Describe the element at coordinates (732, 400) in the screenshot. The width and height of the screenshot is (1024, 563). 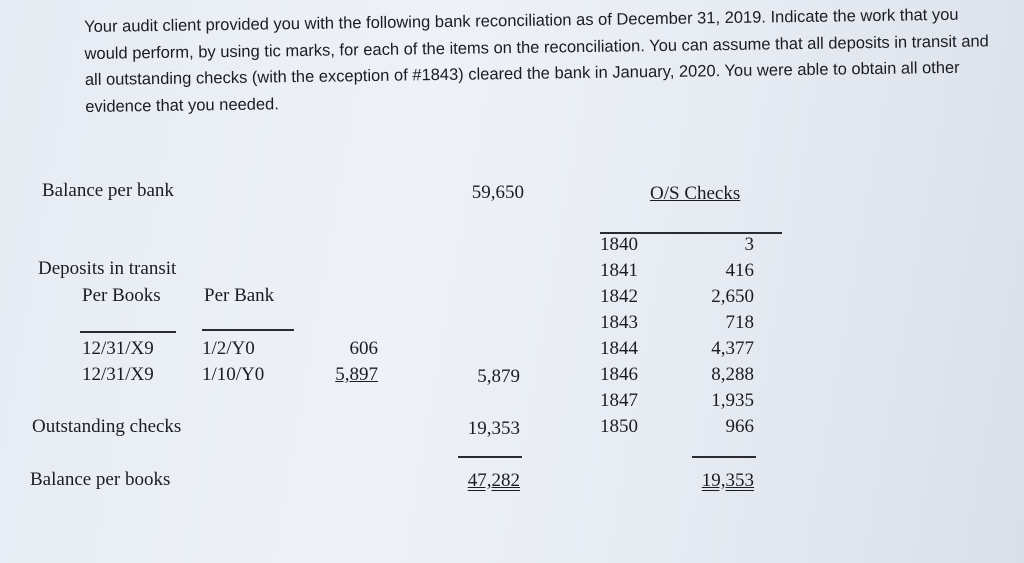
I see `check-amount: 1,935` at that location.